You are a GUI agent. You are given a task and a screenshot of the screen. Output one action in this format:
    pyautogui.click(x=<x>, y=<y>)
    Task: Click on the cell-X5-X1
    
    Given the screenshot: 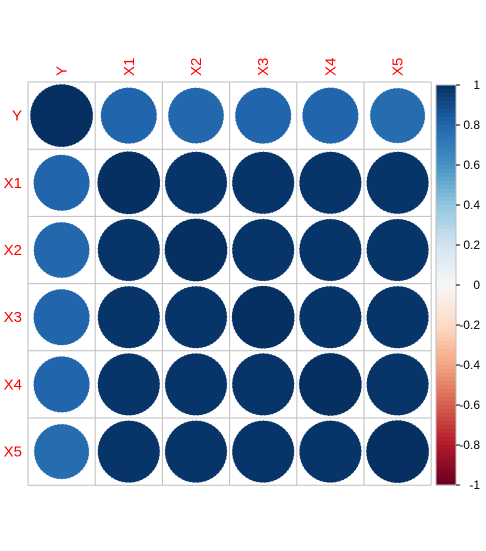 What is the action you would take?
    pyautogui.click(x=129, y=451)
    